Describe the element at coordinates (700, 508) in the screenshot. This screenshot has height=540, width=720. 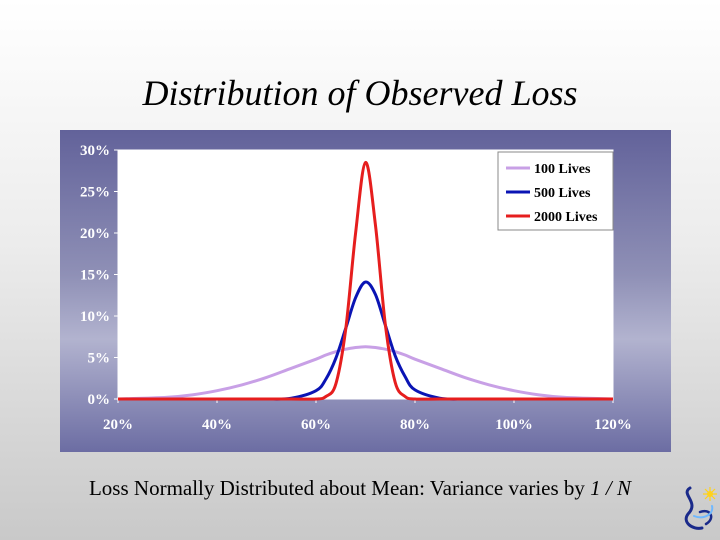
I see `company-logo-icon` at that location.